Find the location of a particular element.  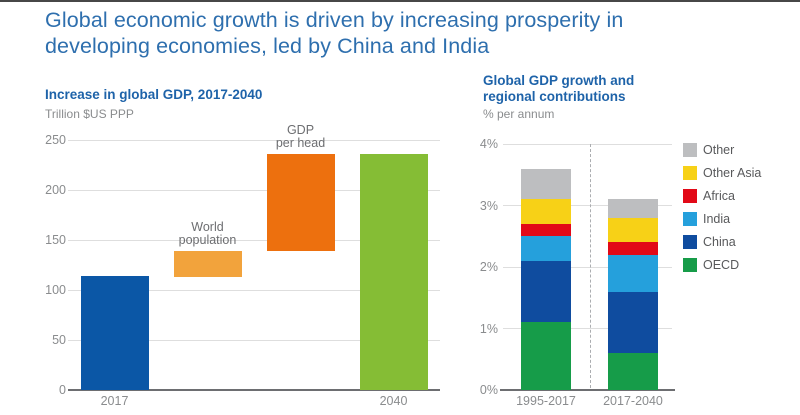

legend-label-other-asia: Other Asia is located at coordinates (732, 172).